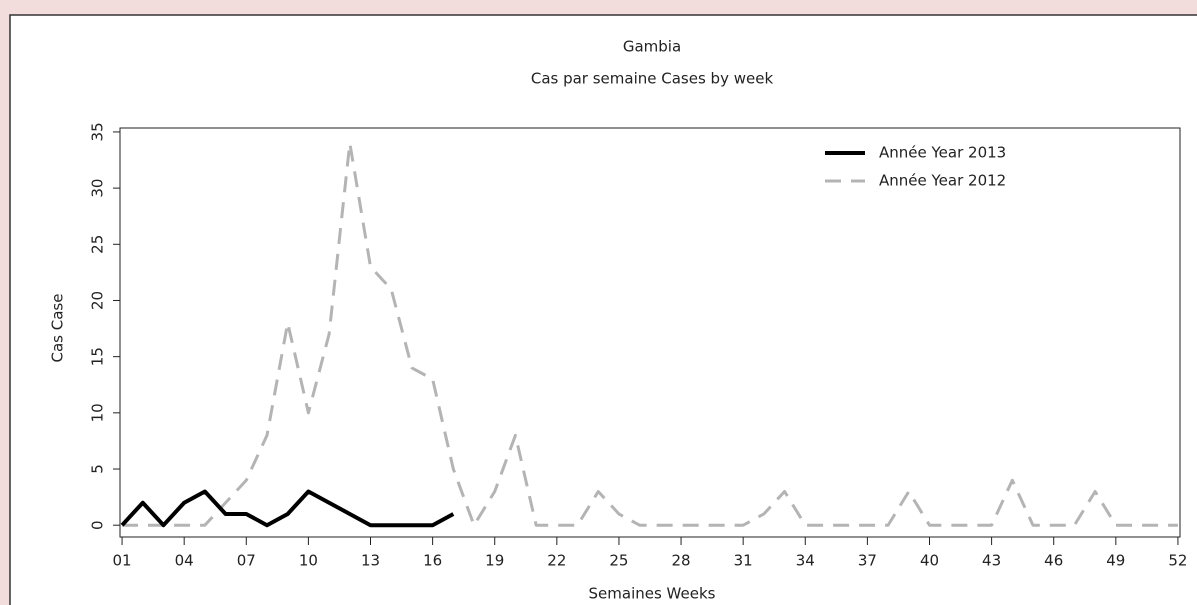  What do you see at coordinates (58, 328) in the screenshot?
I see `y-axis-label: Cas Case` at bounding box center [58, 328].